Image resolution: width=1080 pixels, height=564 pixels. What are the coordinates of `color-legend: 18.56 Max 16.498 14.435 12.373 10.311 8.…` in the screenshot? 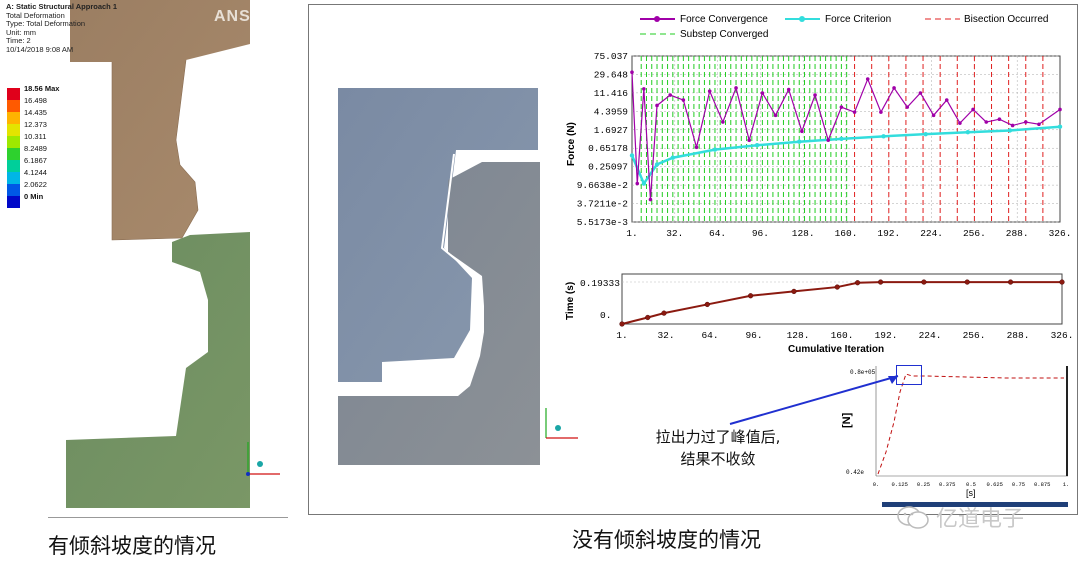 It's located at (45, 148).